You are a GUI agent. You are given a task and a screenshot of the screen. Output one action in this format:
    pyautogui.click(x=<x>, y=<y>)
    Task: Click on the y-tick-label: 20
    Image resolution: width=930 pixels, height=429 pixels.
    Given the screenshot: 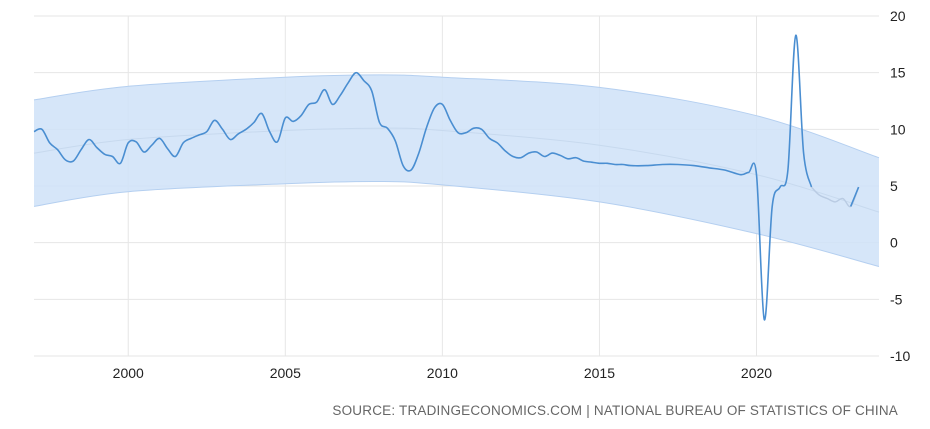 What is the action you would take?
    pyautogui.click(x=898, y=16)
    